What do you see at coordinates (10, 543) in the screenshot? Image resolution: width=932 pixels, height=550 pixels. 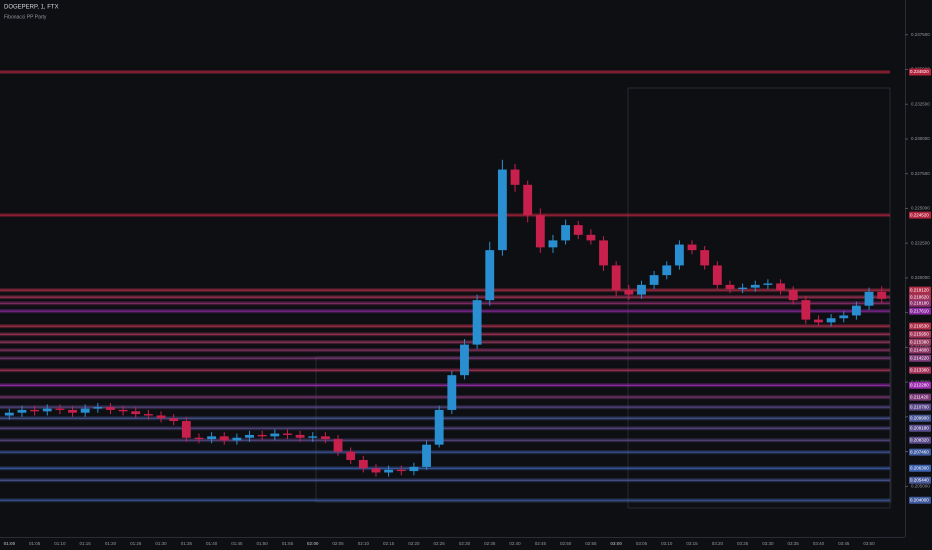 I see `x-tick-label: 01:00` at bounding box center [10, 543].